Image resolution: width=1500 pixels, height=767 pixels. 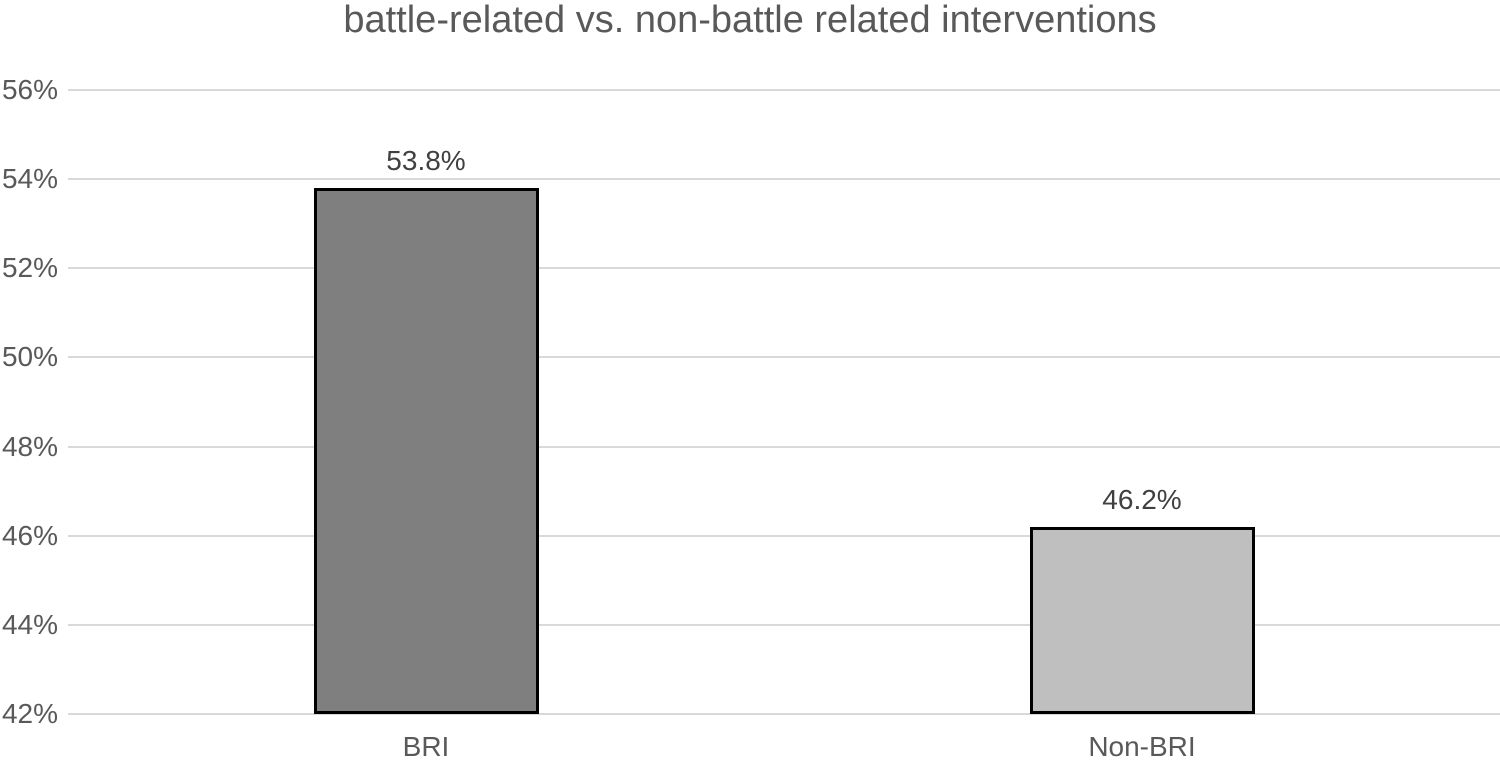 What do you see at coordinates (29, 267) in the screenshot?
I see `y-tick-label: 52%` at bounding box center [29, 267].